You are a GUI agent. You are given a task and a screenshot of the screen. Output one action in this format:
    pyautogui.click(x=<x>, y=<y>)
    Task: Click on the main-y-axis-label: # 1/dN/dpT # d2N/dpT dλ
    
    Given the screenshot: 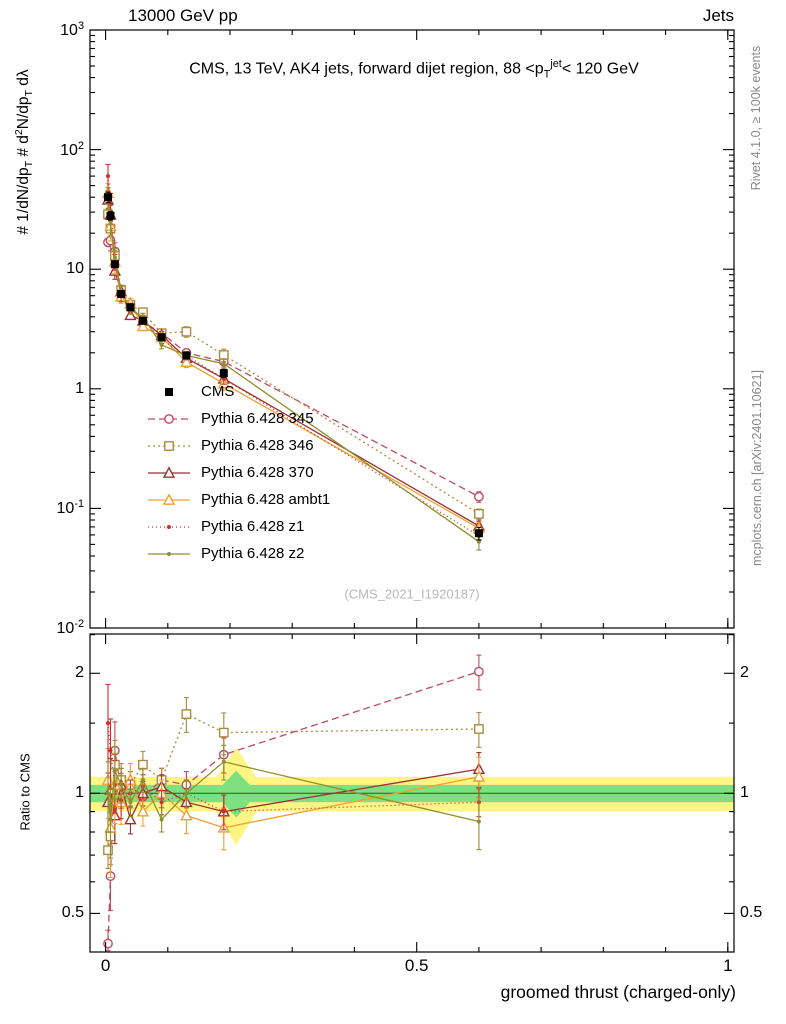 What is the action you would take?
    pyautogui.click(x=24, y=152)
    